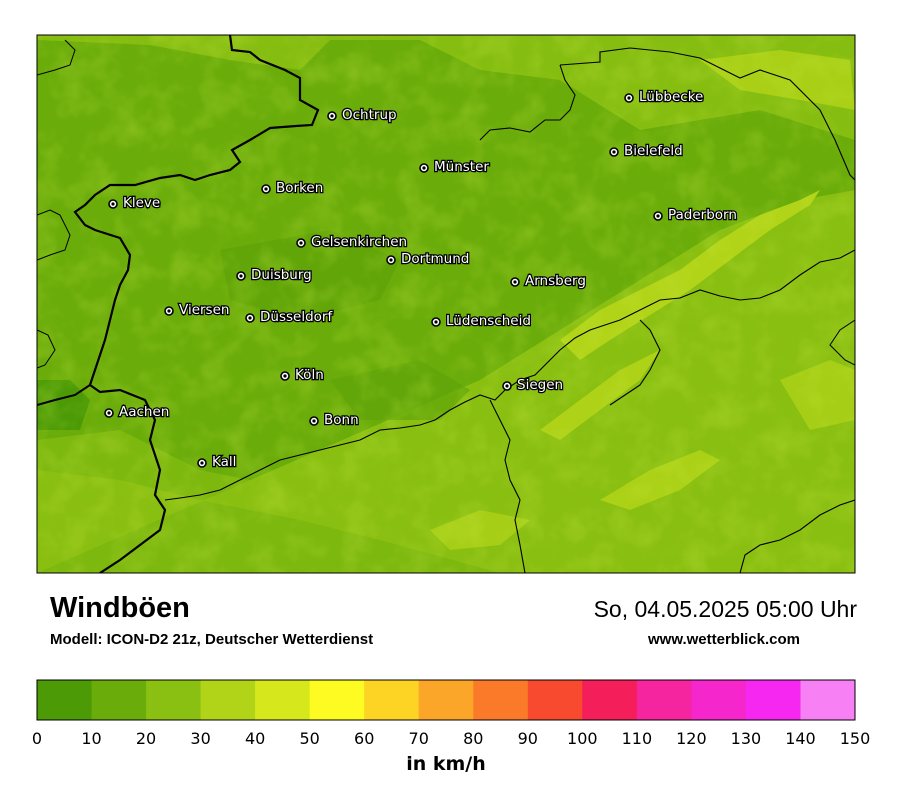  I want to click on city-gelsenkirchen: Gelsenkirchen, so click(352, 242).